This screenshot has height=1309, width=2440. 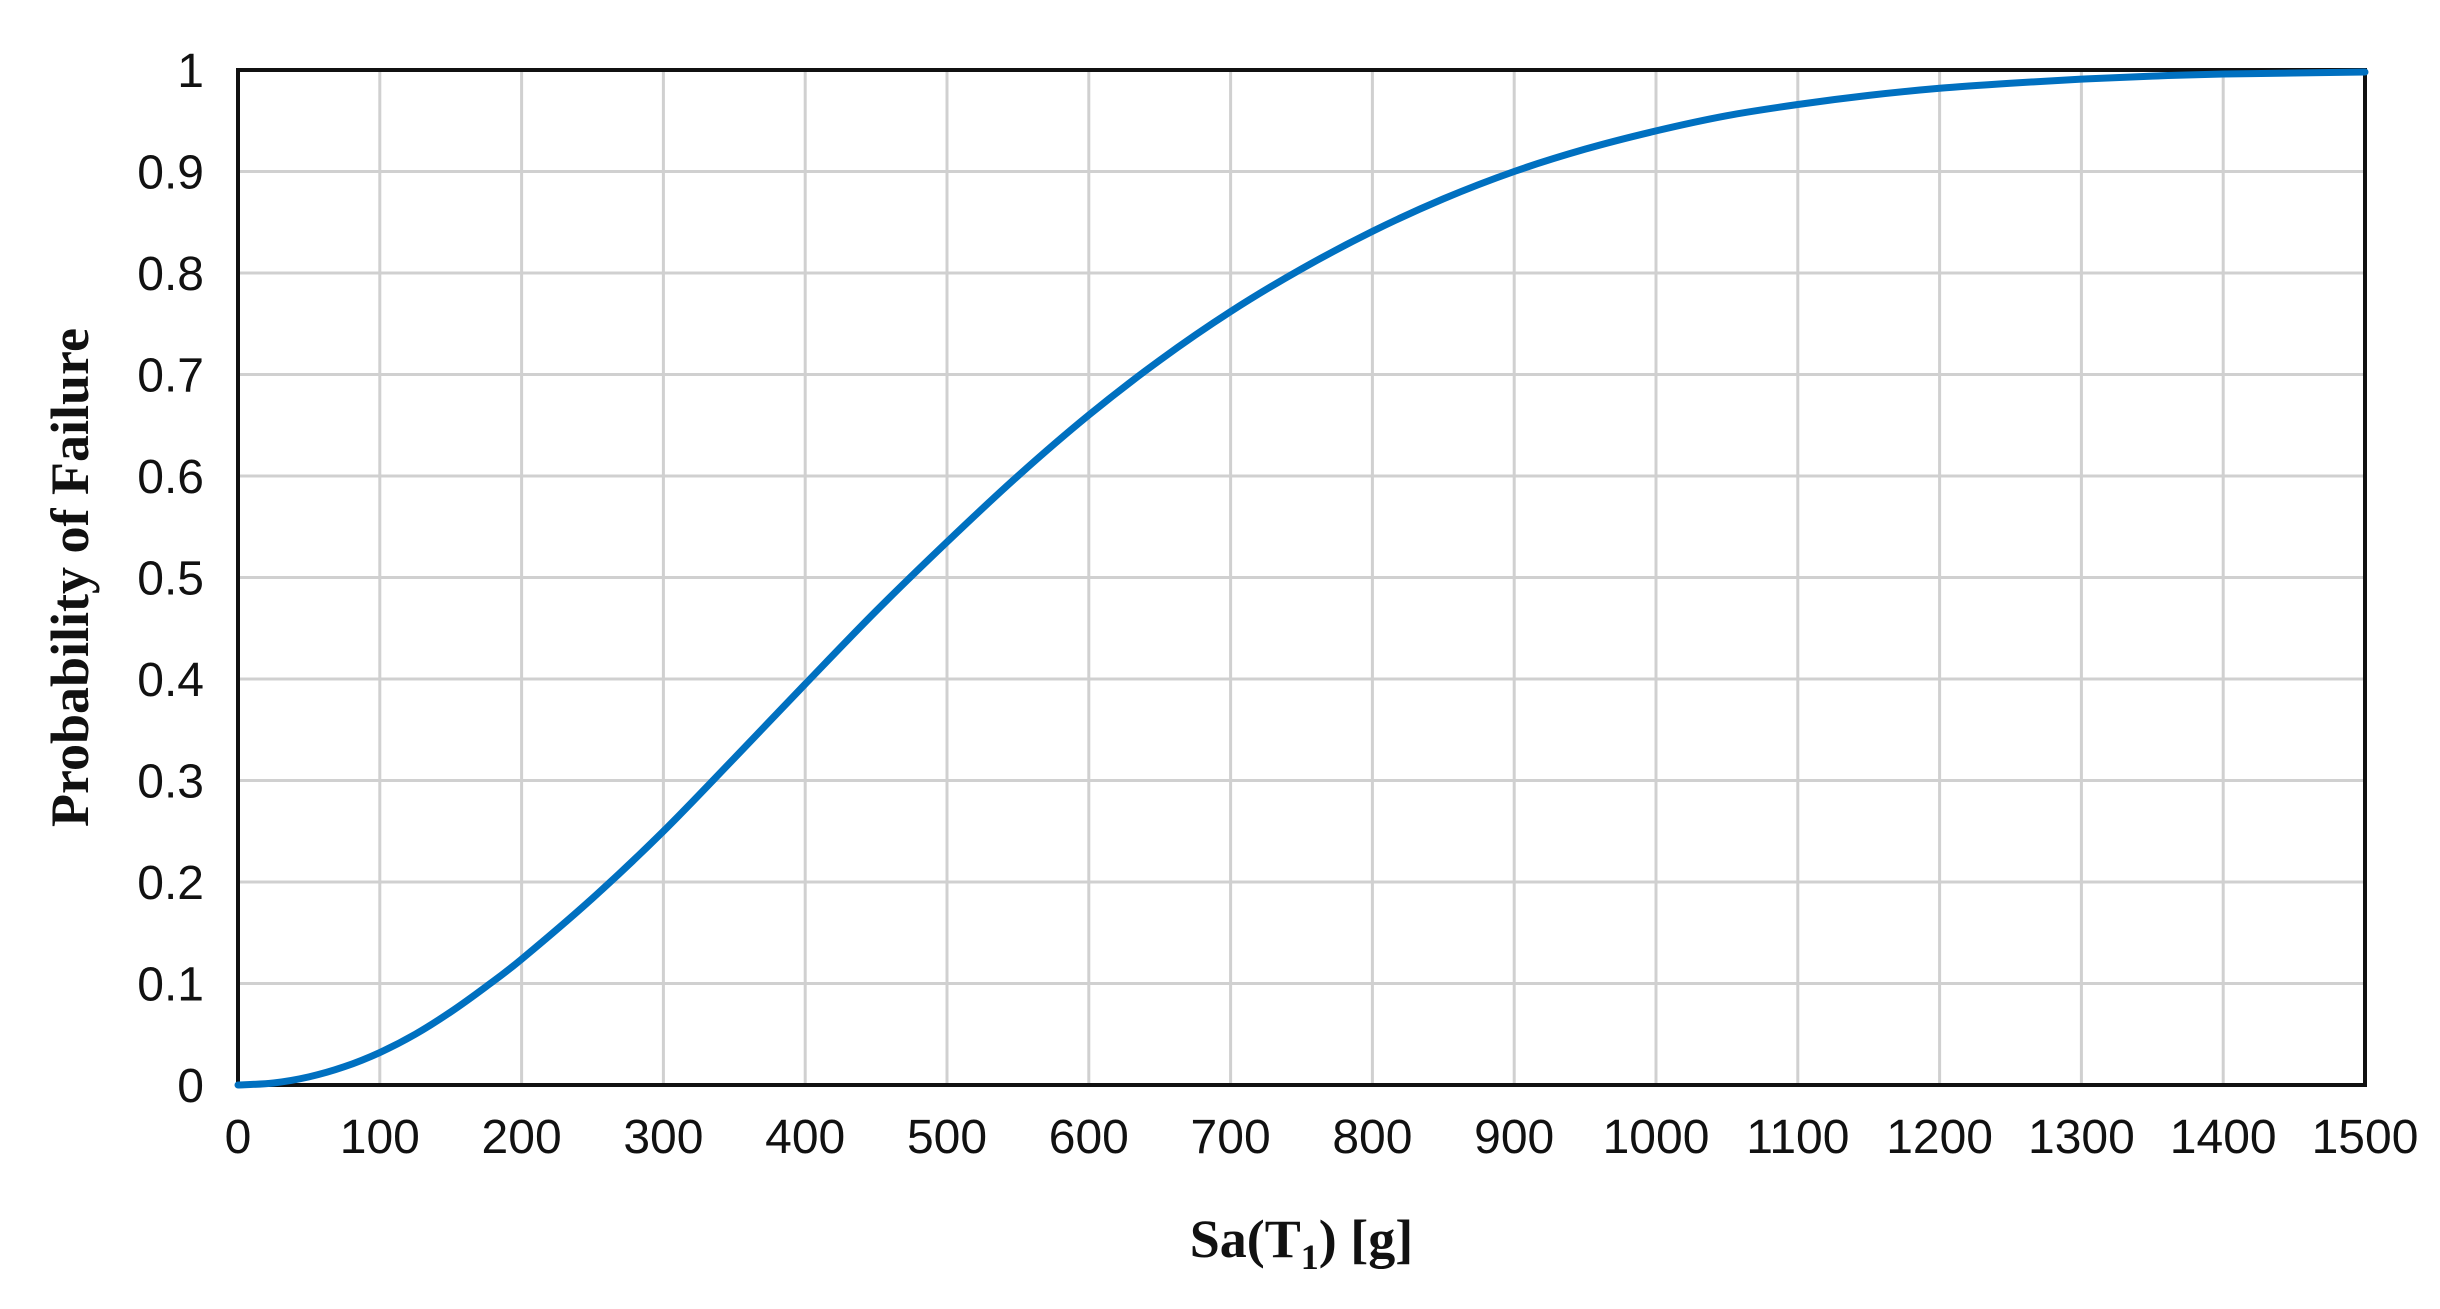 What do you see at coordinates (1797, 1137) in the screenshot?
I see `x-tick-label: 1100` at bounding box center [1797, 1137].